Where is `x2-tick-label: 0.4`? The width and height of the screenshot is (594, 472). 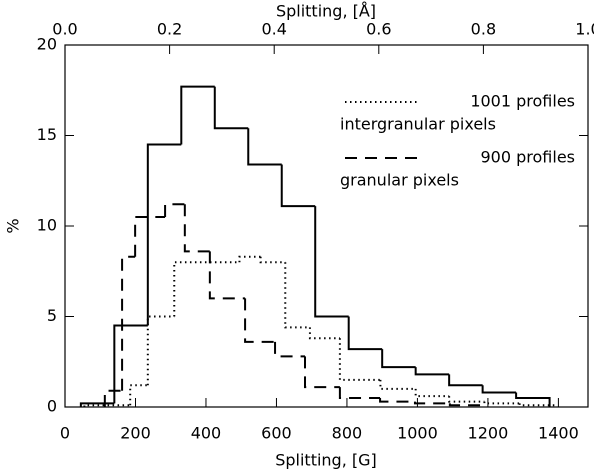
x2-tick-label: 0.4 is located at coordinates (273, 29).